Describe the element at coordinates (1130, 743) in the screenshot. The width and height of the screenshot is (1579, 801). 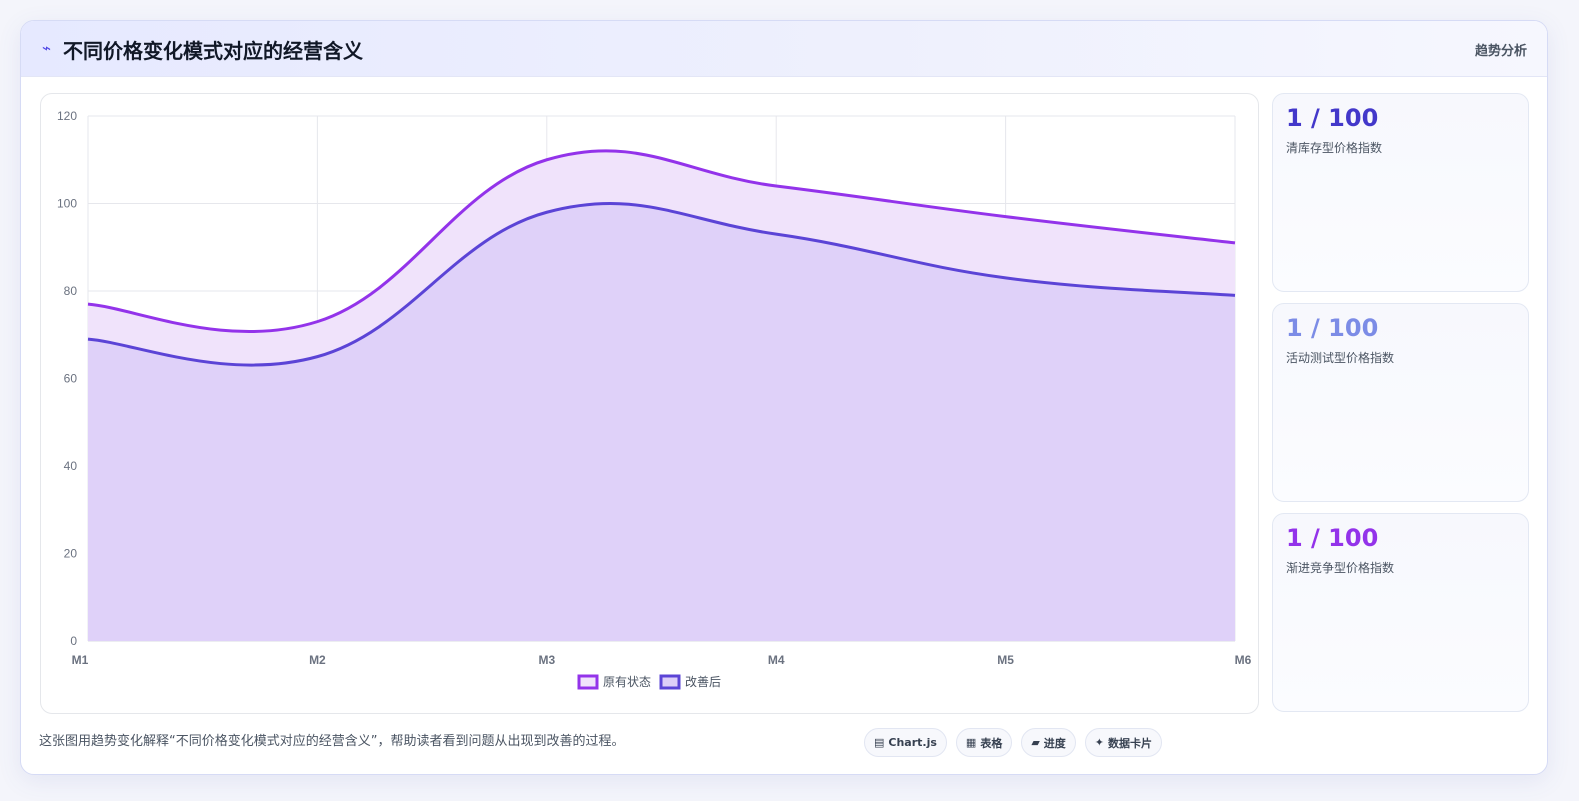
I see `chip-label: 数据卡片` at that location.